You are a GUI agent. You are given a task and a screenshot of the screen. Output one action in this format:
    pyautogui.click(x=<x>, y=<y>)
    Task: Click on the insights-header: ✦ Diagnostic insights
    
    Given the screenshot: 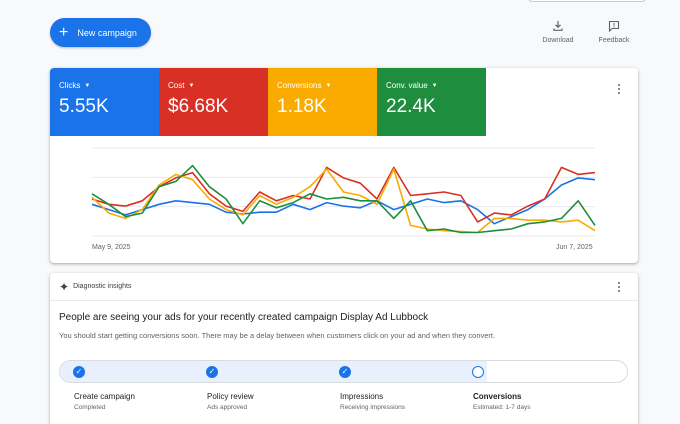 What is the action you would take?
    pyautogui.click(x=344, y=287)
    